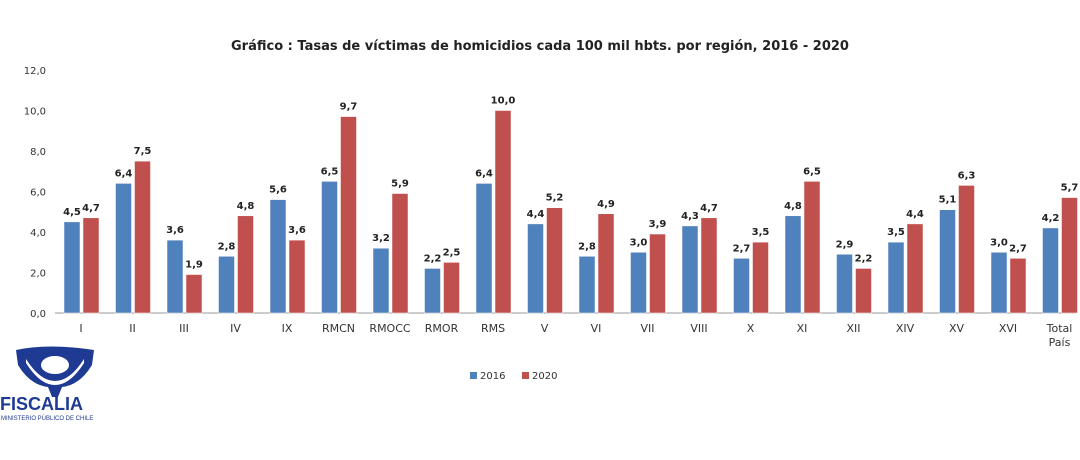 This screenshot has height=460, width=1080. I want to click on data-label: 7,5, so click(143, 151).